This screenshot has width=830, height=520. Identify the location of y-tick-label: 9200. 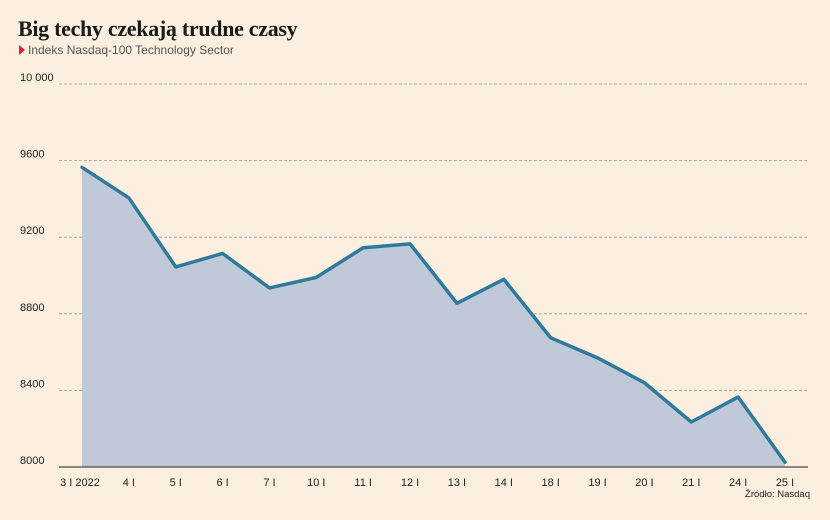
(32, 231).